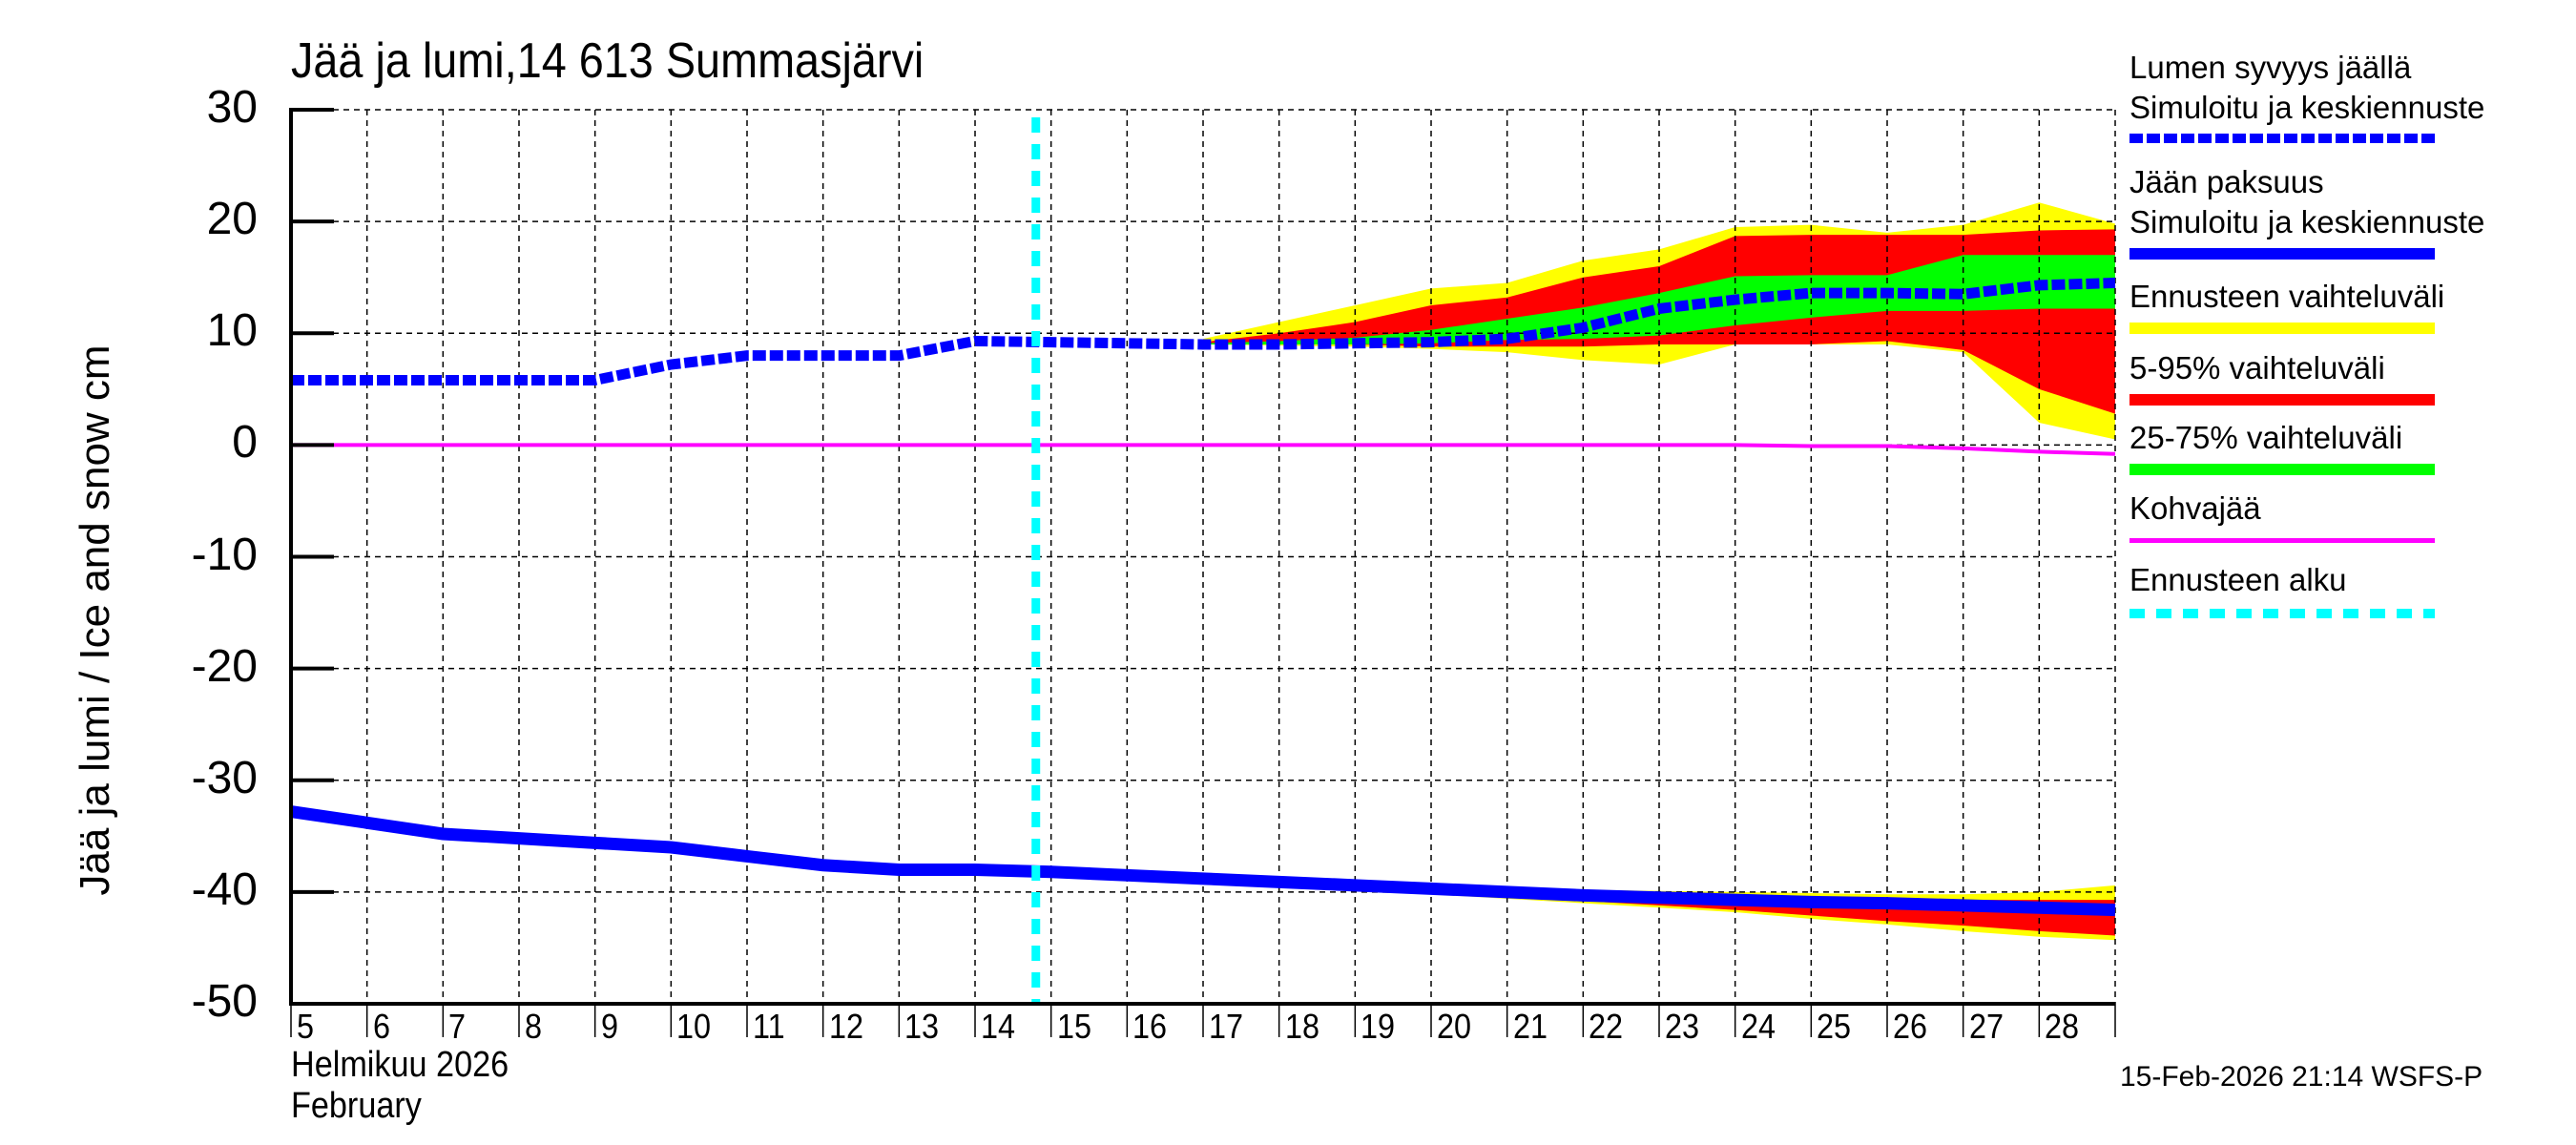  I want to click on x-tick-label: 7, so click(457, 1026).